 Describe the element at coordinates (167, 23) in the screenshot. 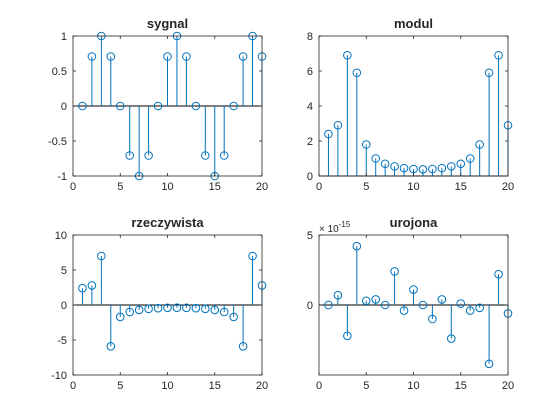

I see `subplot-title: sygnal` at that location.